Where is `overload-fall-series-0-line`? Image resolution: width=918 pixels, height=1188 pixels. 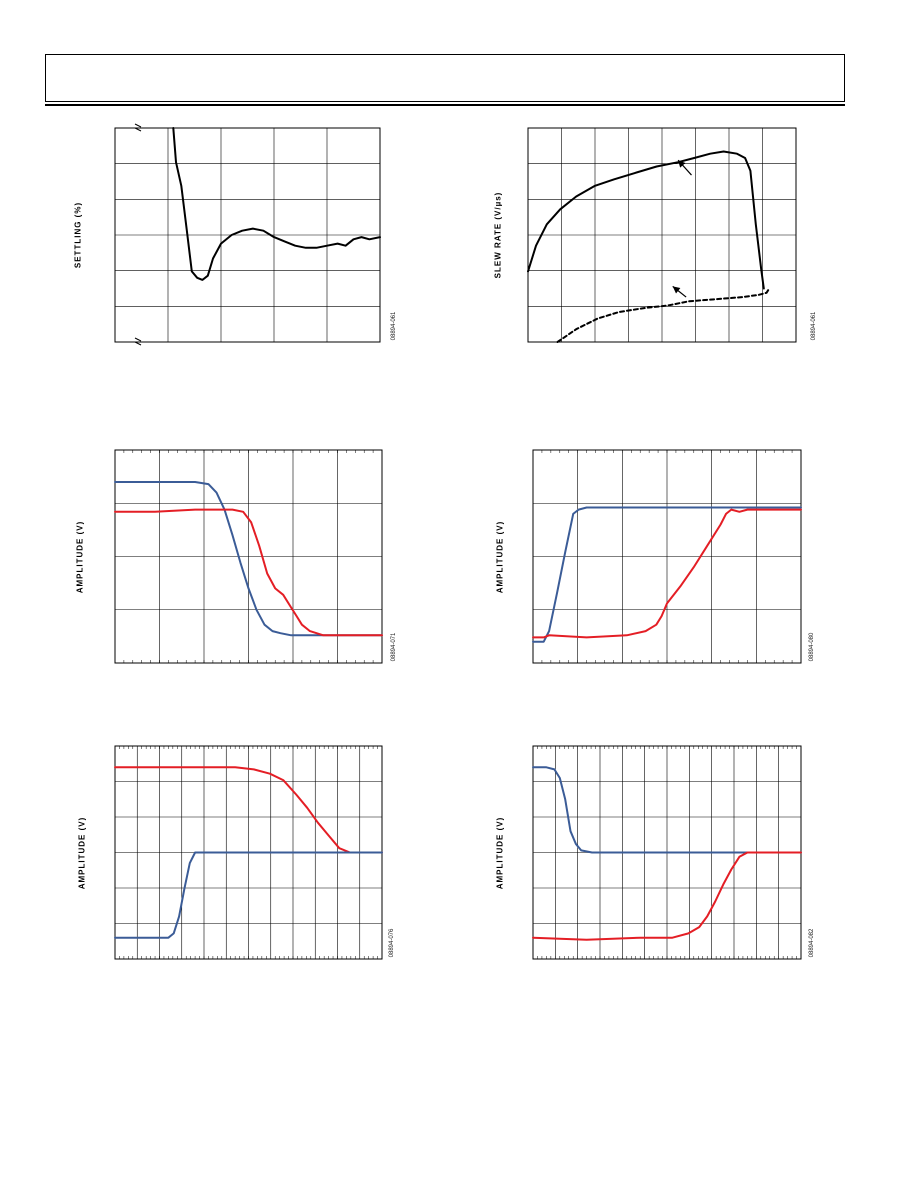
overload-fall-series-0-line is located at coordinates (667, 810).